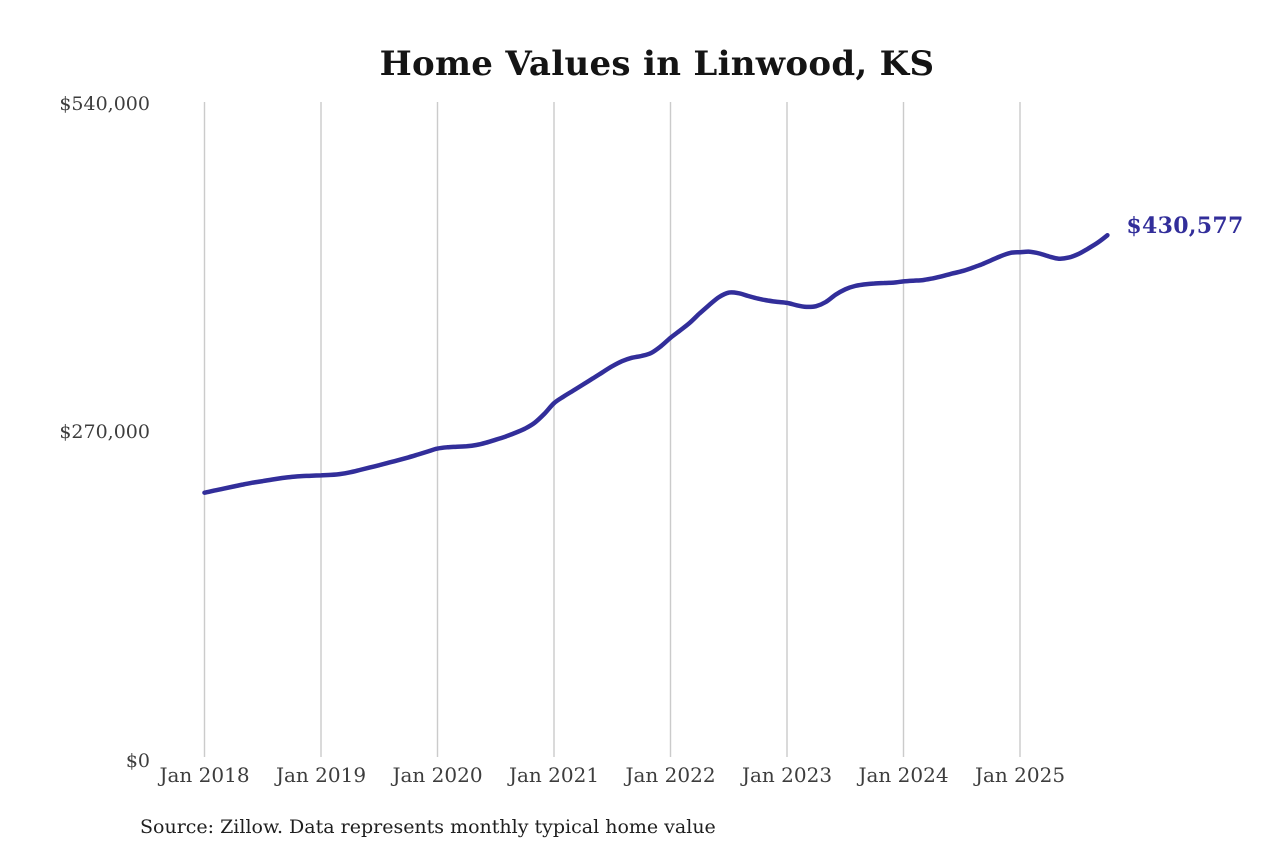  What do you see at coordinates (1020, 775) in the screenshot?
I see `x-axis-tick-jan-2025: Jan 2025` at bounding box center [1020, 775].